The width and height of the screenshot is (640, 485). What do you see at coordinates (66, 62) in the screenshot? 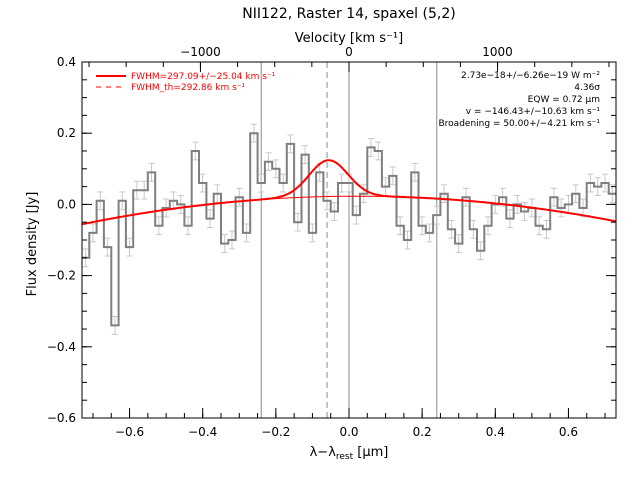
I see `y-tick-label: 0.4` at bounding box center [66, 62].